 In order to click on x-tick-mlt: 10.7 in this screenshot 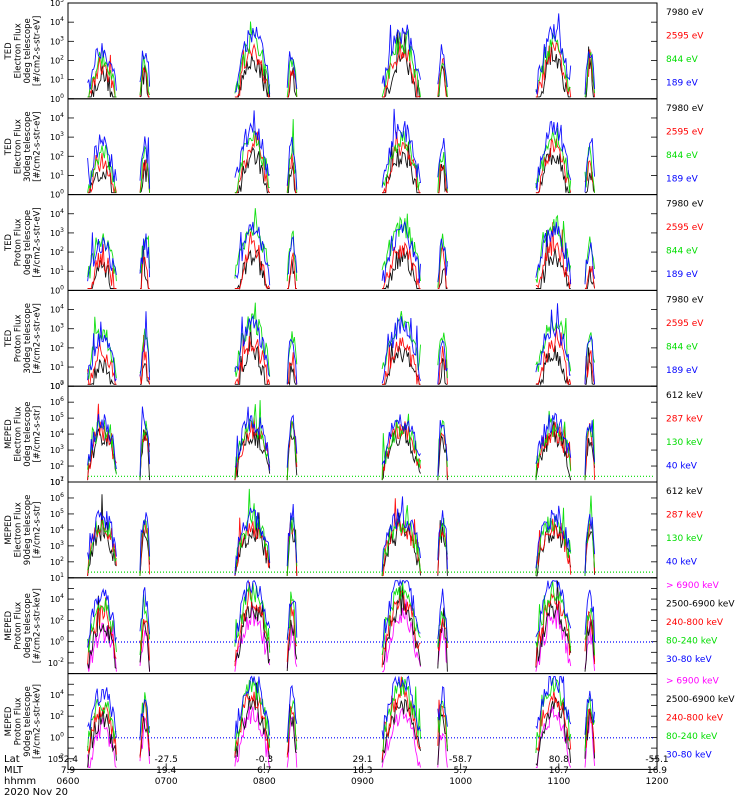, I will do `click(559, 771)`.